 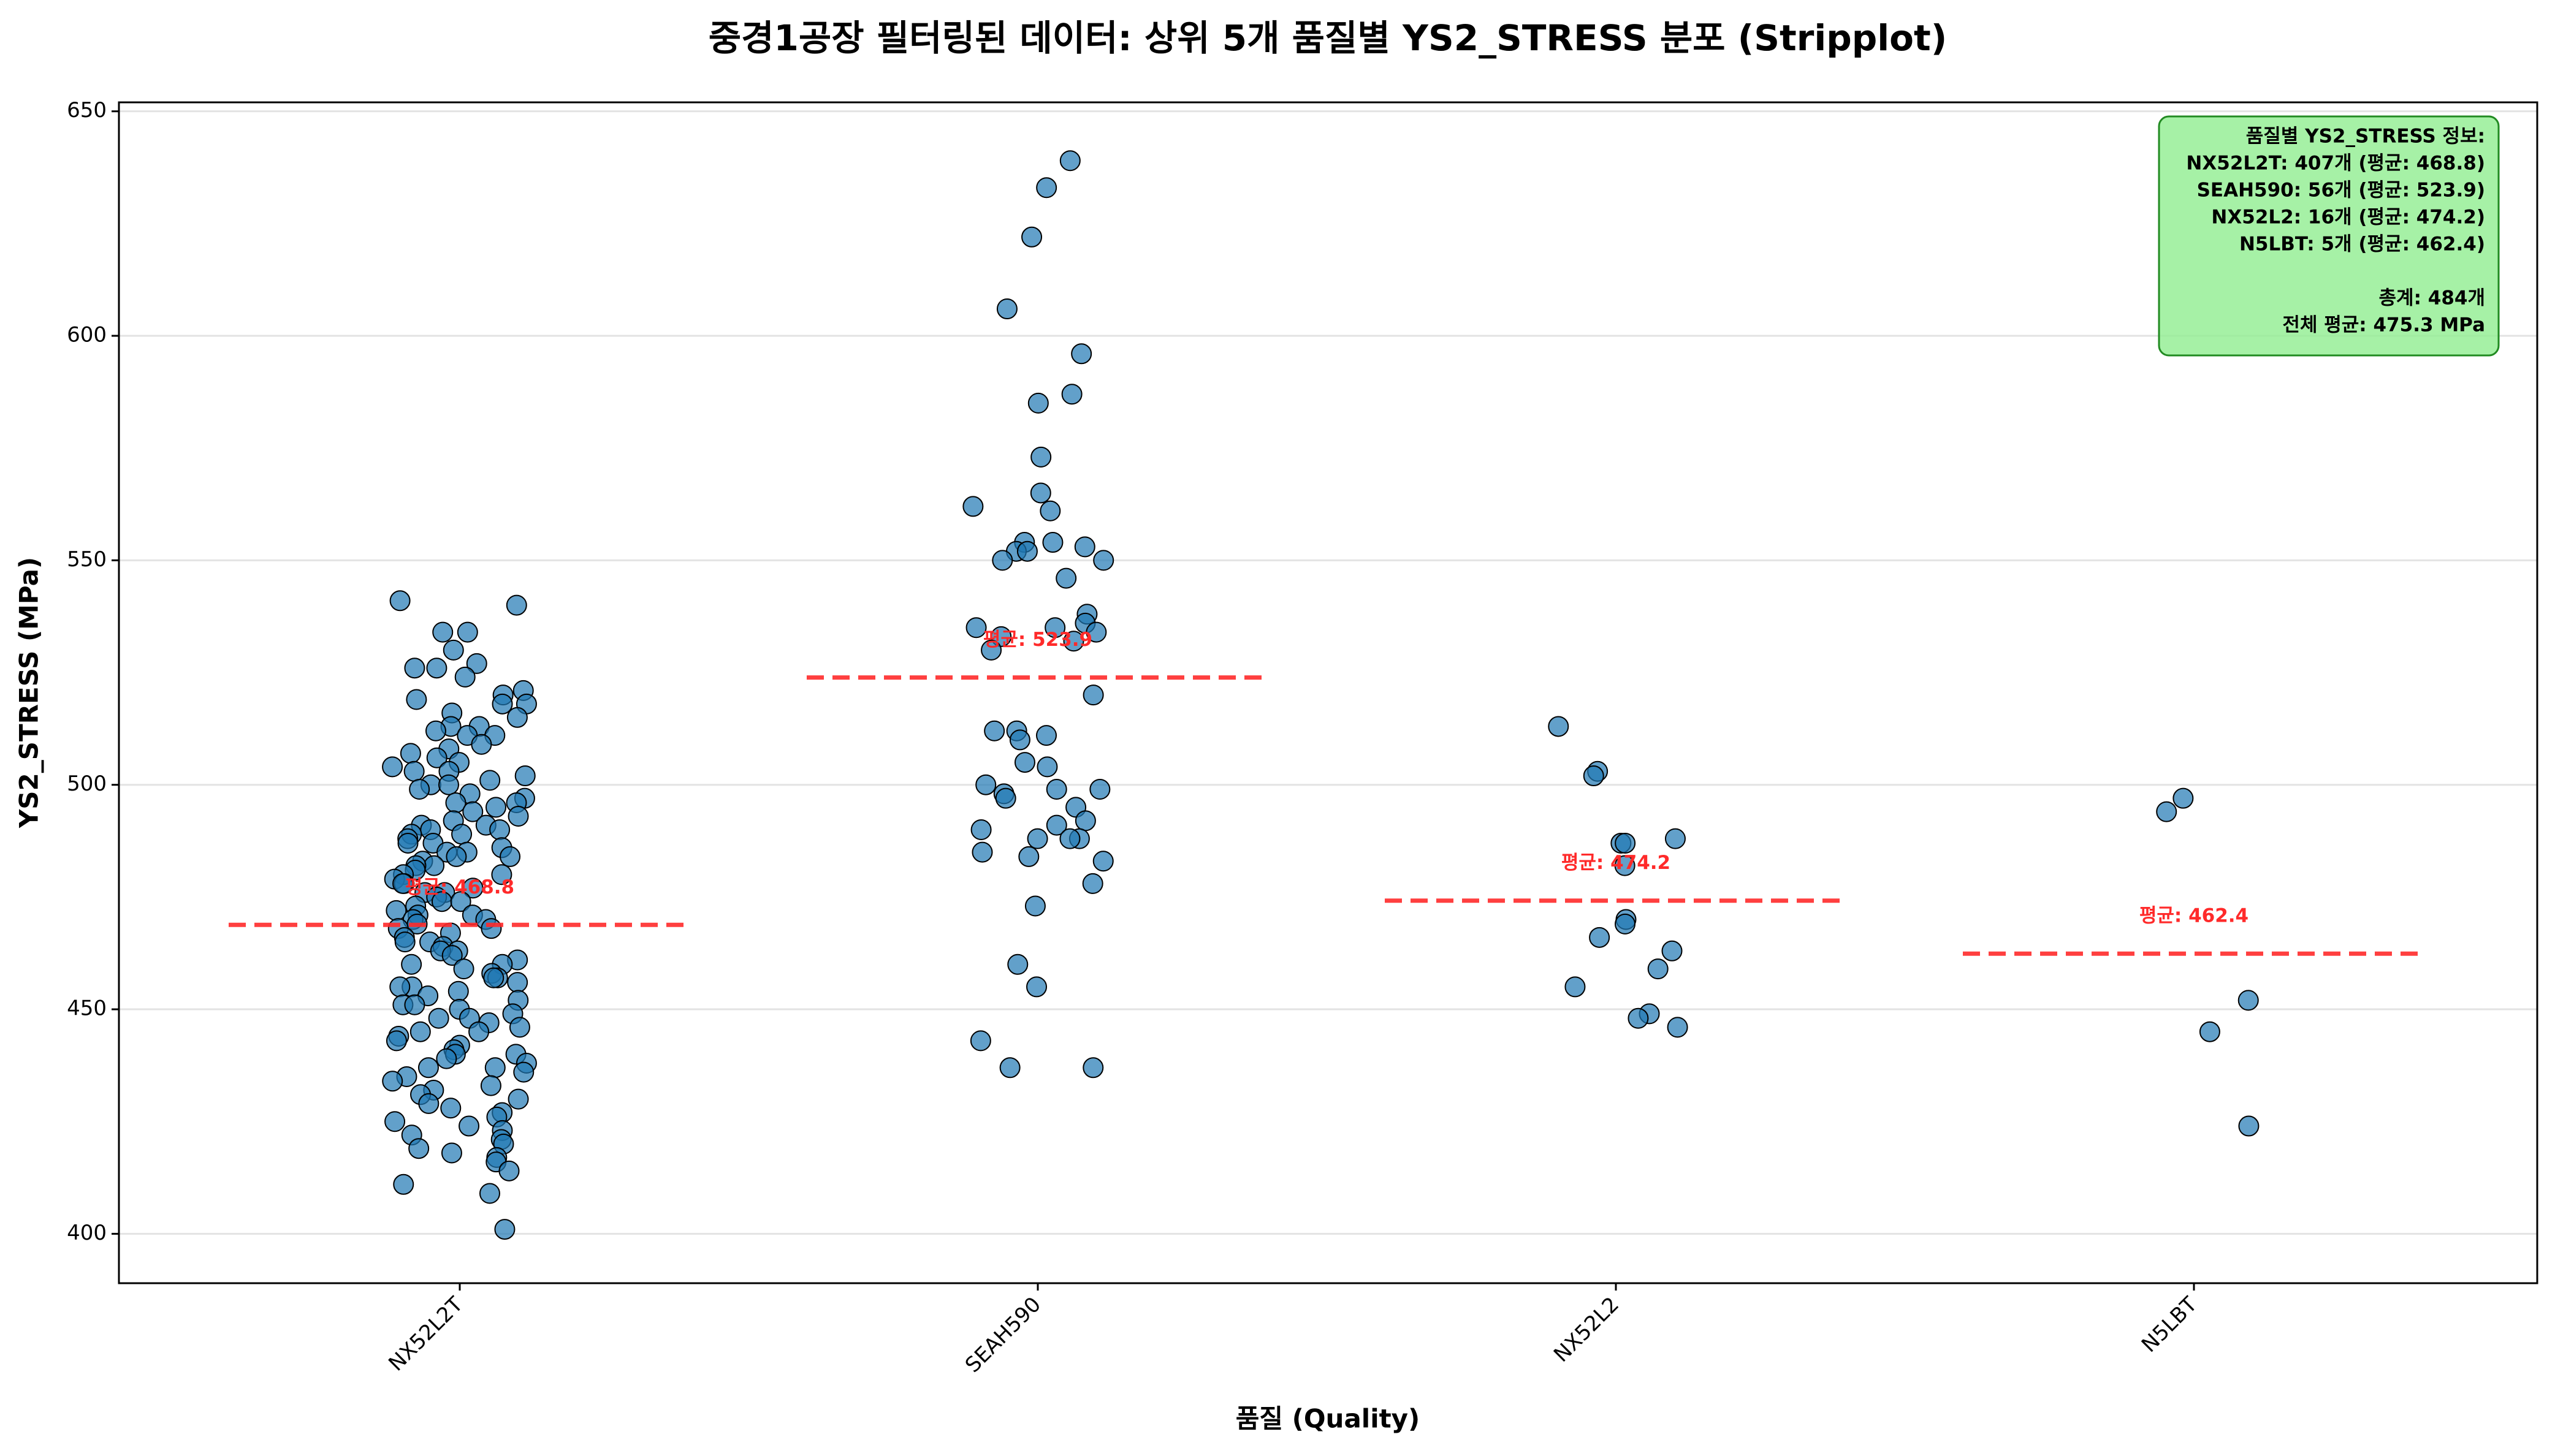 I want to click on info-line: N5LBT: 5개 (평균: 462.4), so click(x=2362, y=244).